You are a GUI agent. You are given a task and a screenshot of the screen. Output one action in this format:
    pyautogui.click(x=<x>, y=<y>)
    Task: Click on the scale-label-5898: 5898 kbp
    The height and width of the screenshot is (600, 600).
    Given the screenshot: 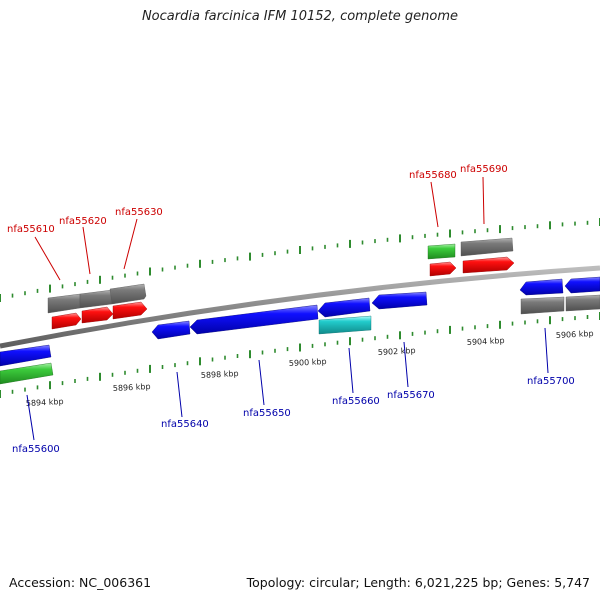 What is the action you would take?
    pyautogui.click(x=220, y=374)
    